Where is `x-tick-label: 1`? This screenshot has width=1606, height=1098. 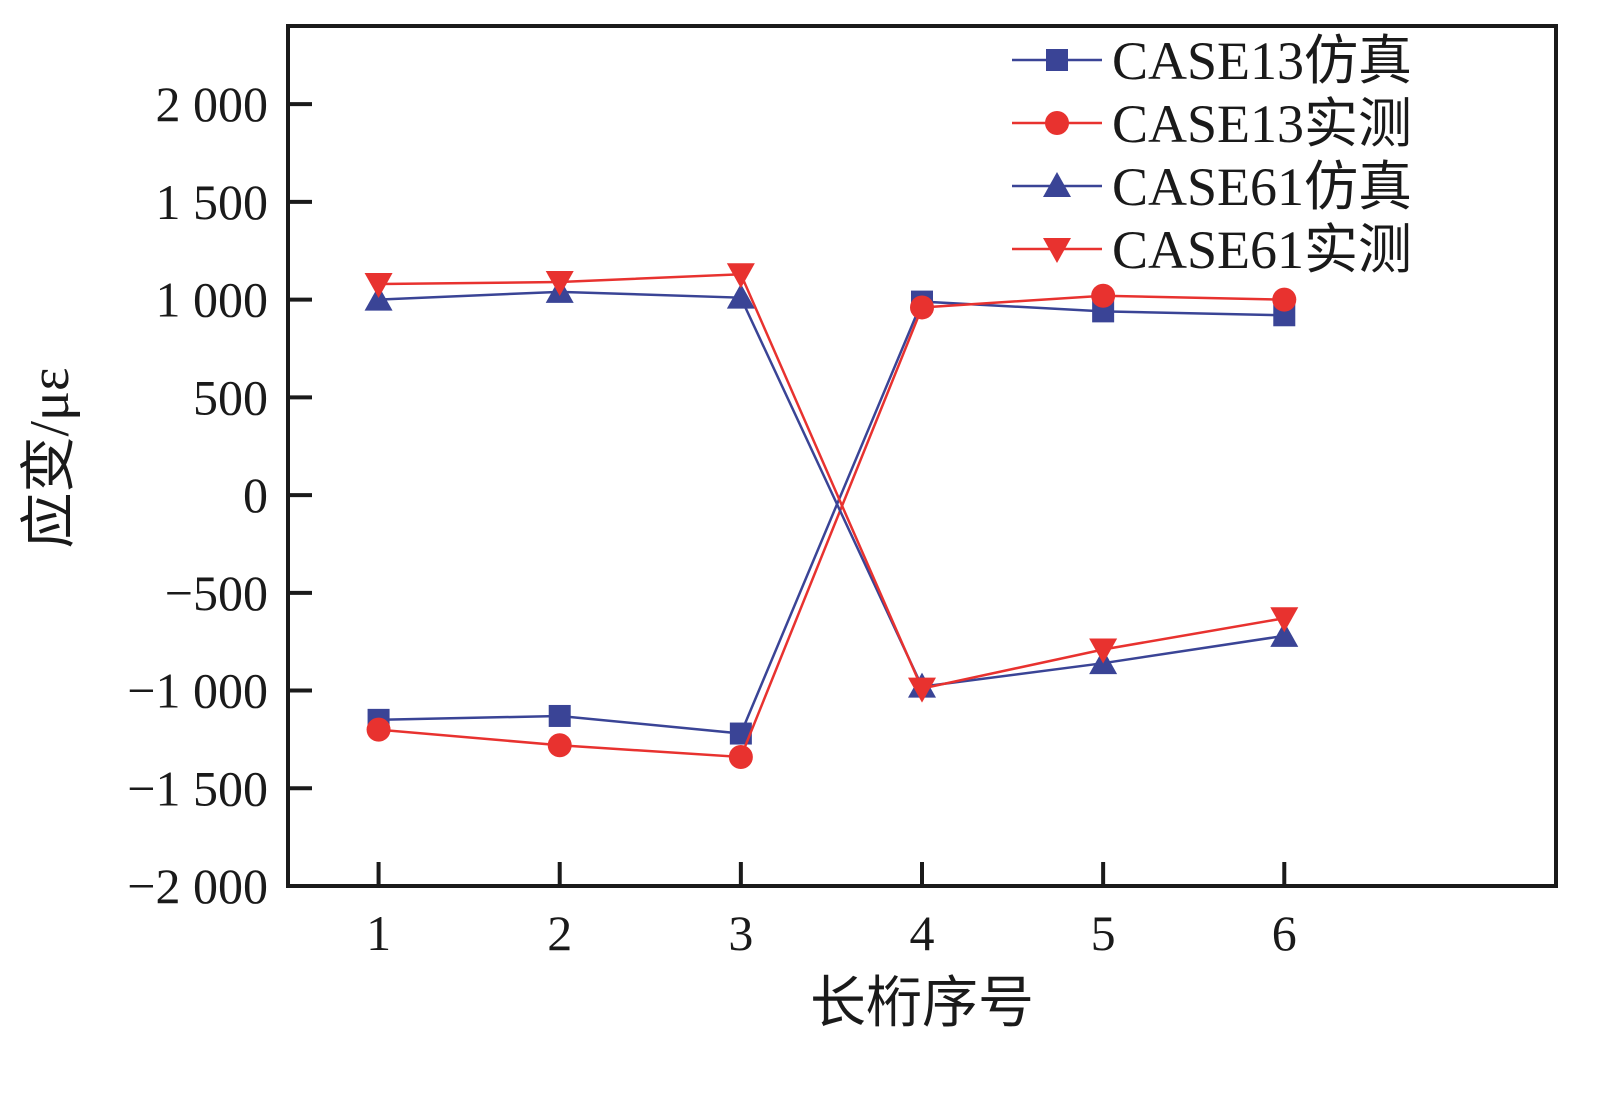
x-tick-label: 1 is located at coordinates (378, 933).